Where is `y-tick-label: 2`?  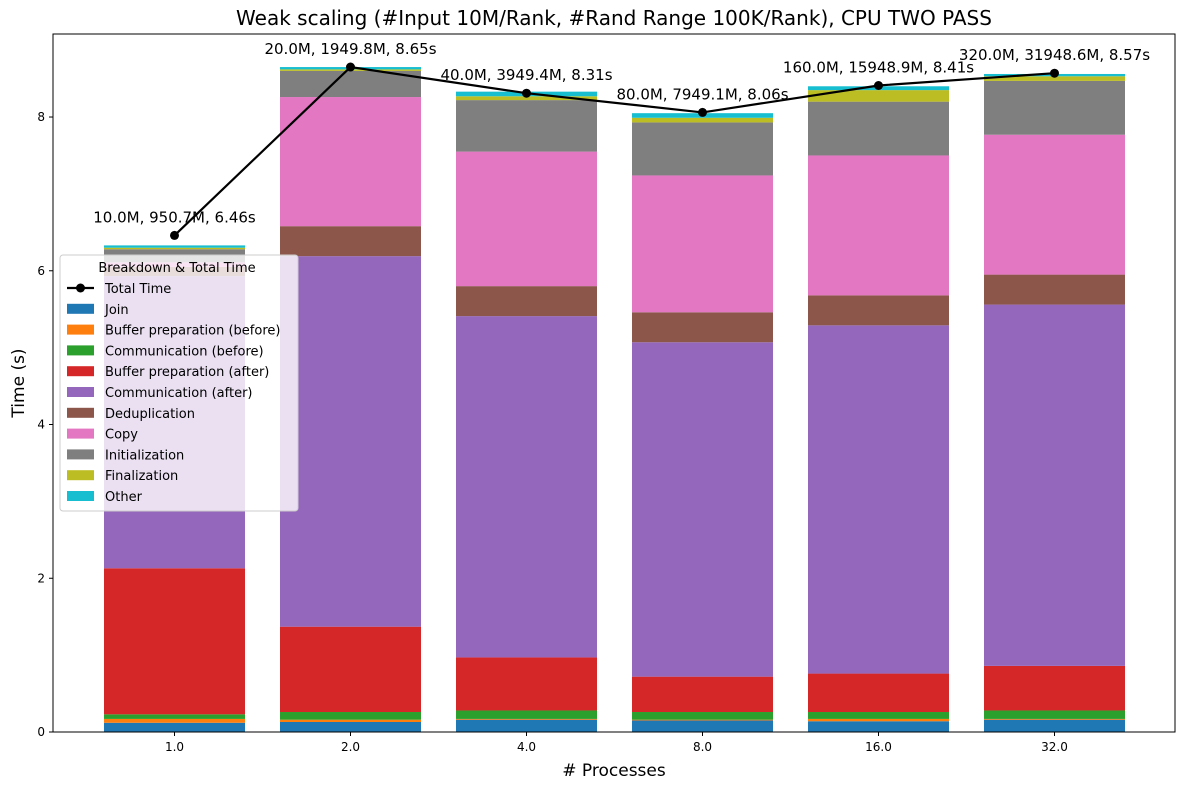 y-tick-label: 2 is located at coordinates (41, 578).